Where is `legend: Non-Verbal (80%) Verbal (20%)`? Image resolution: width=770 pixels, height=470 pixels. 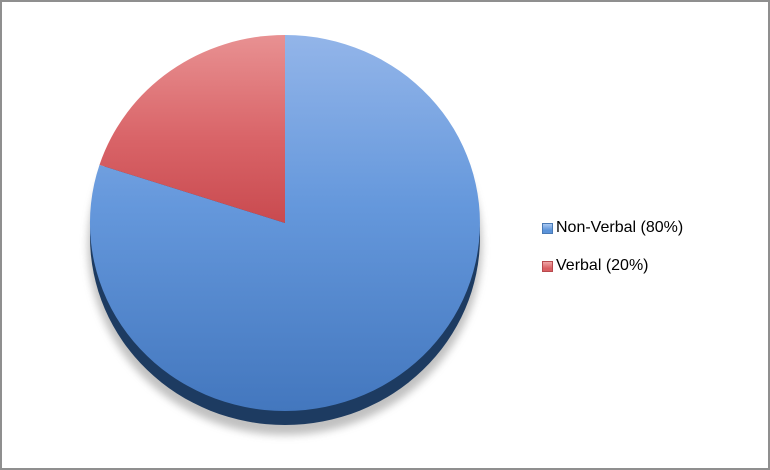 legend: Non-Verbal (80%) Verbal (20%) is located at coordinates (612, 255).